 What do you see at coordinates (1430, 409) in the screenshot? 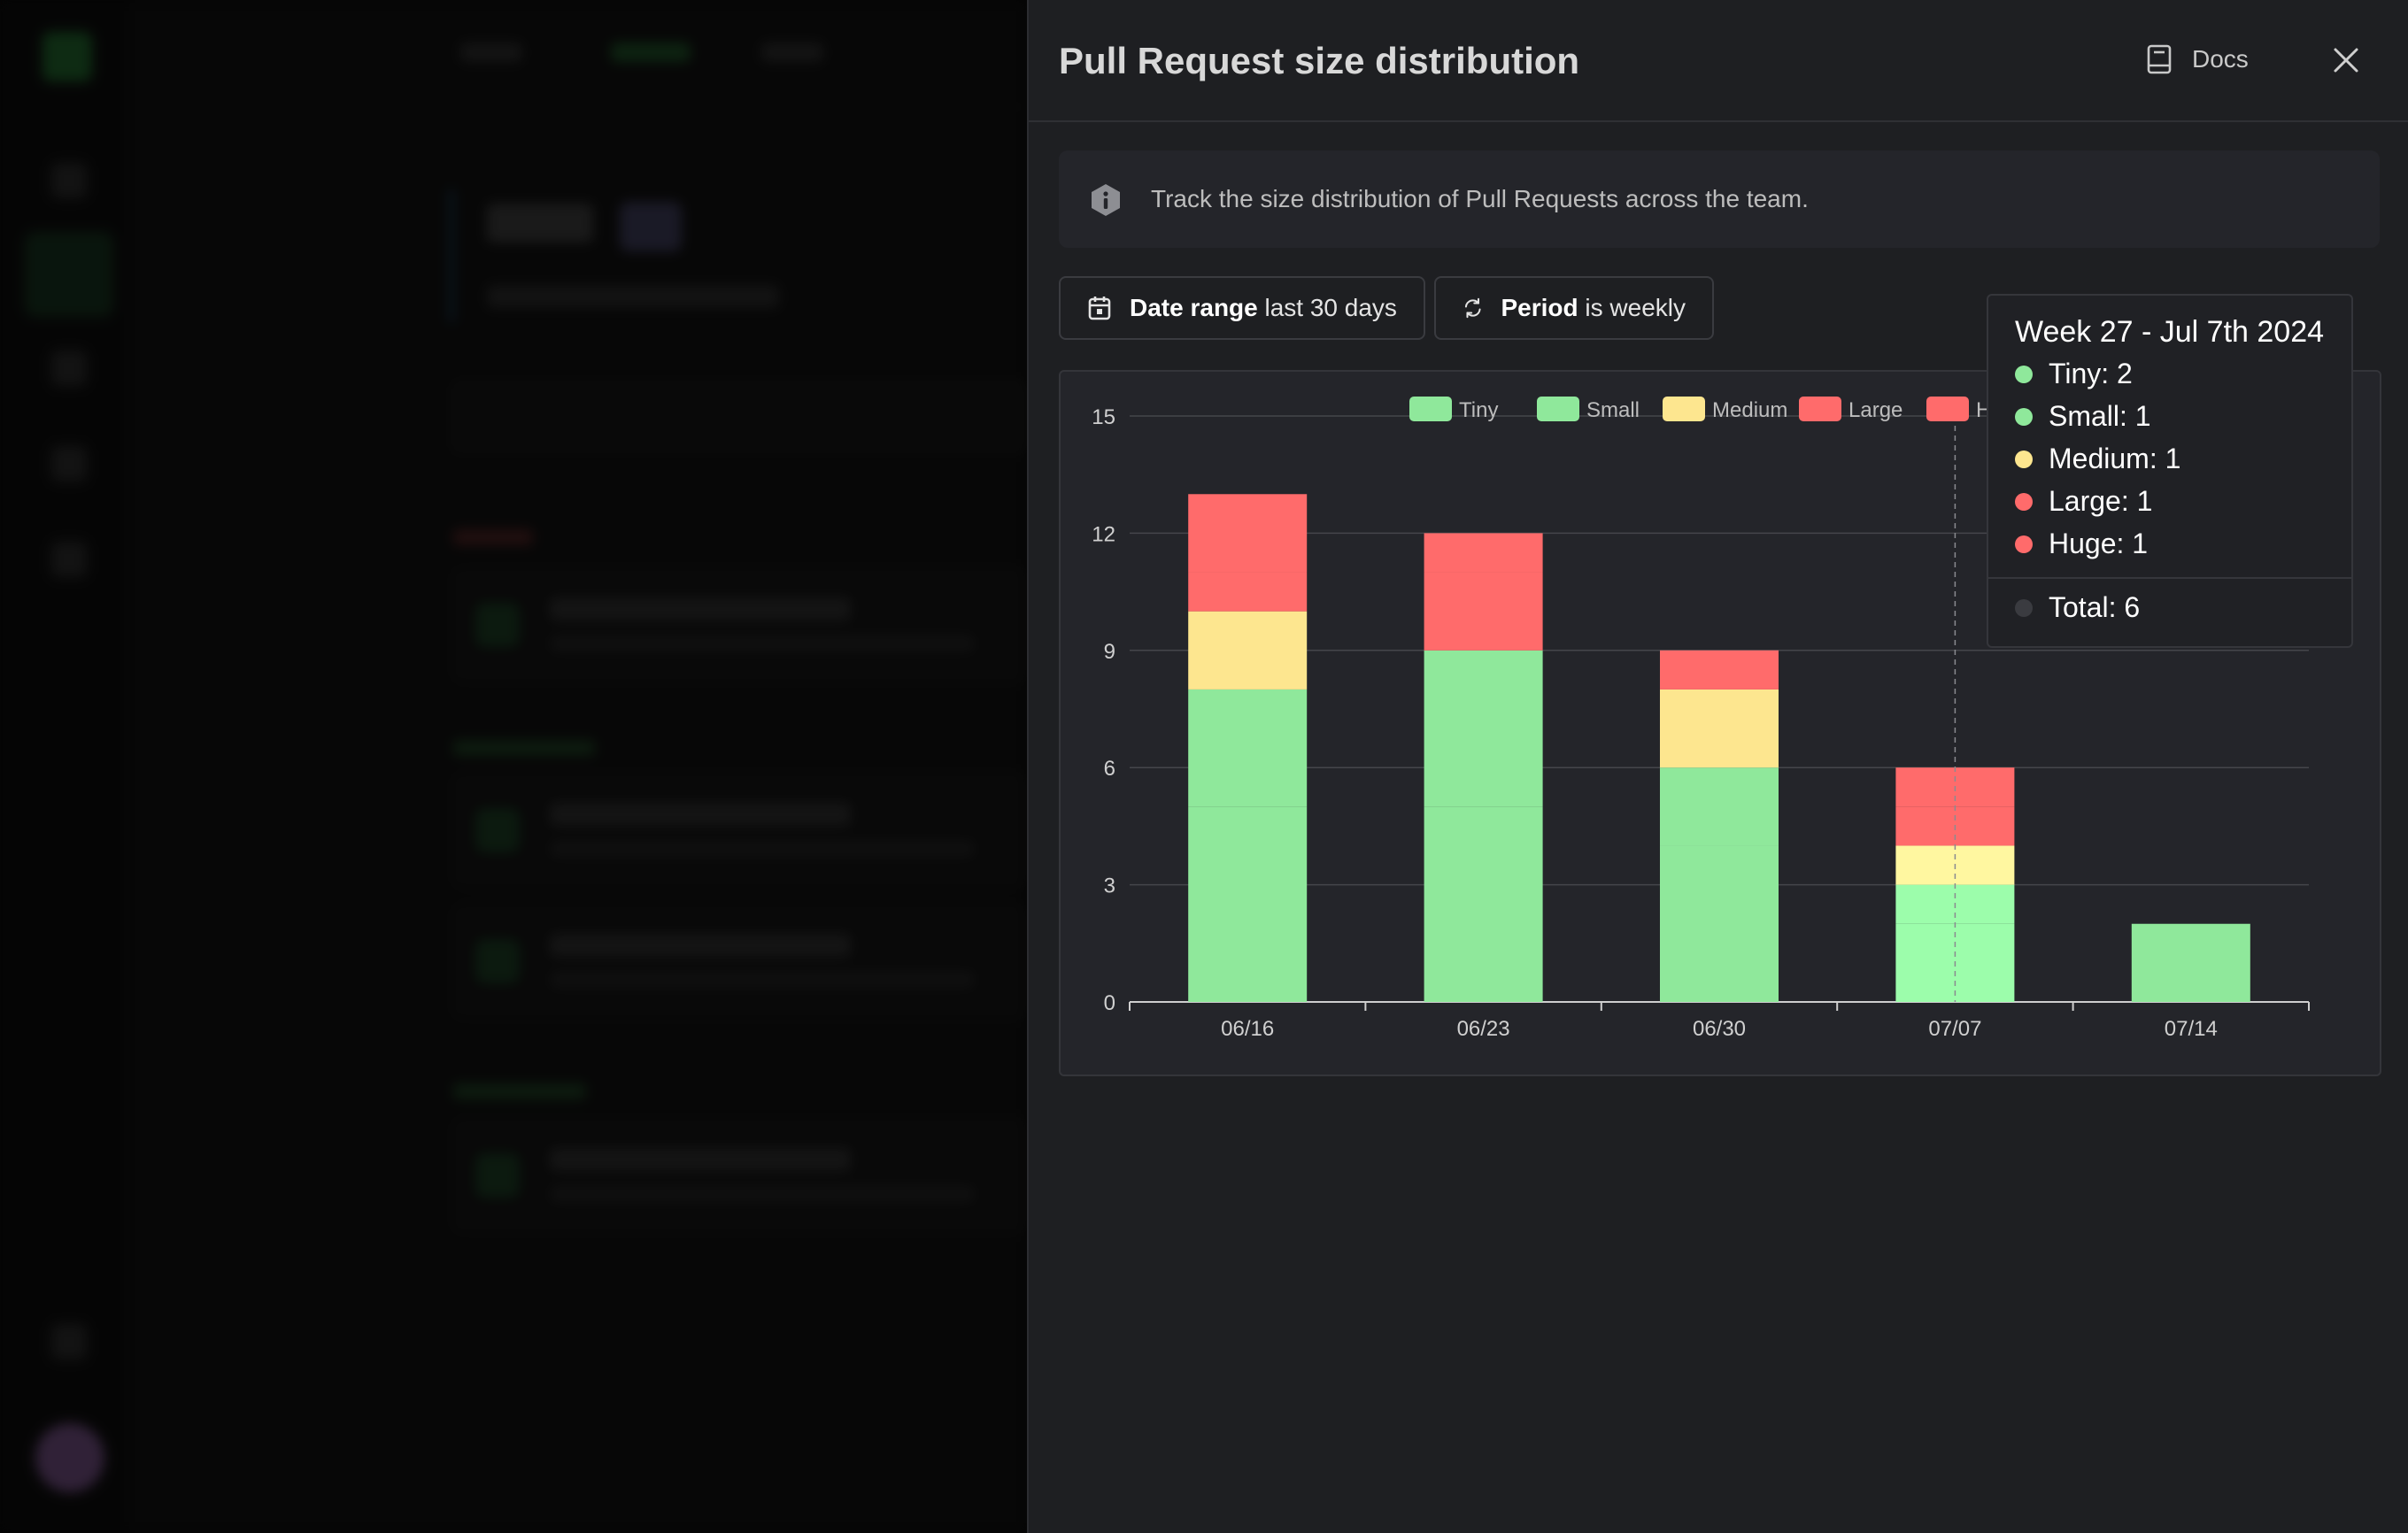
I see `legend-swatch-tiny` at bounding box center [1430, 409].